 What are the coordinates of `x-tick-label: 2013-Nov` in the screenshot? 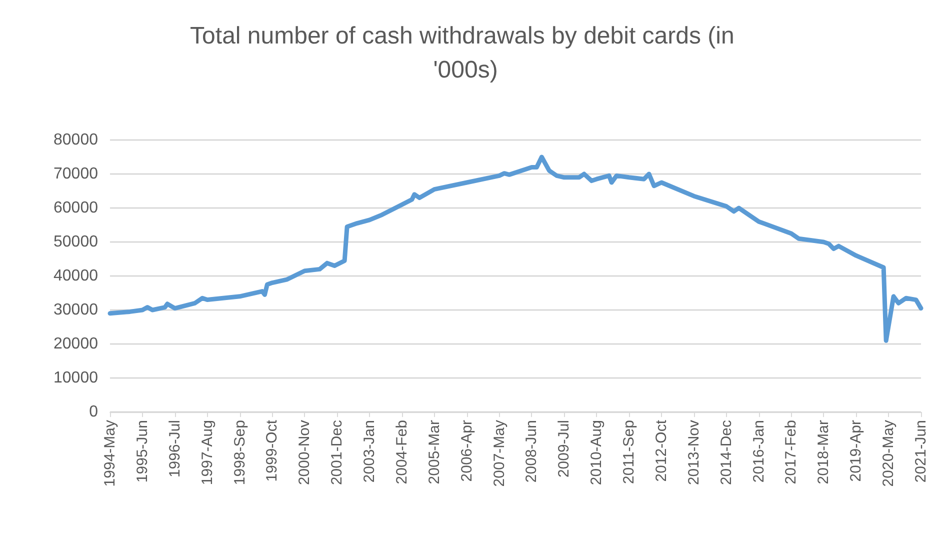 It's located at (693, 453).